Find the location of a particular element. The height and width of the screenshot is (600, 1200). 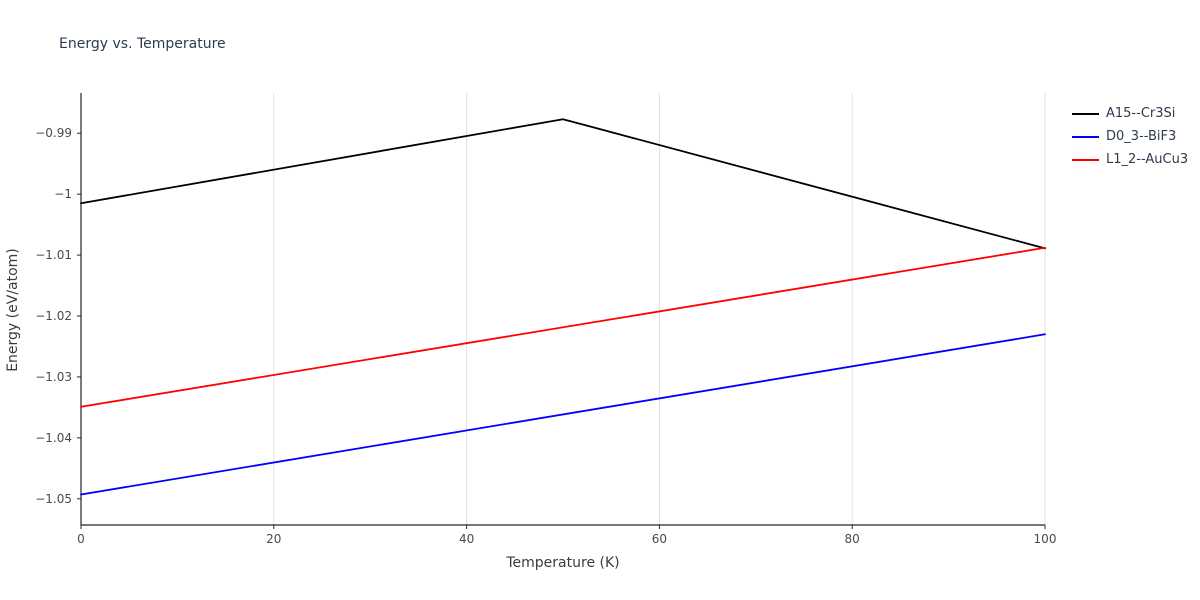

legend-item: L1_2--AuCu3 is located at coordinates (1130, 159).